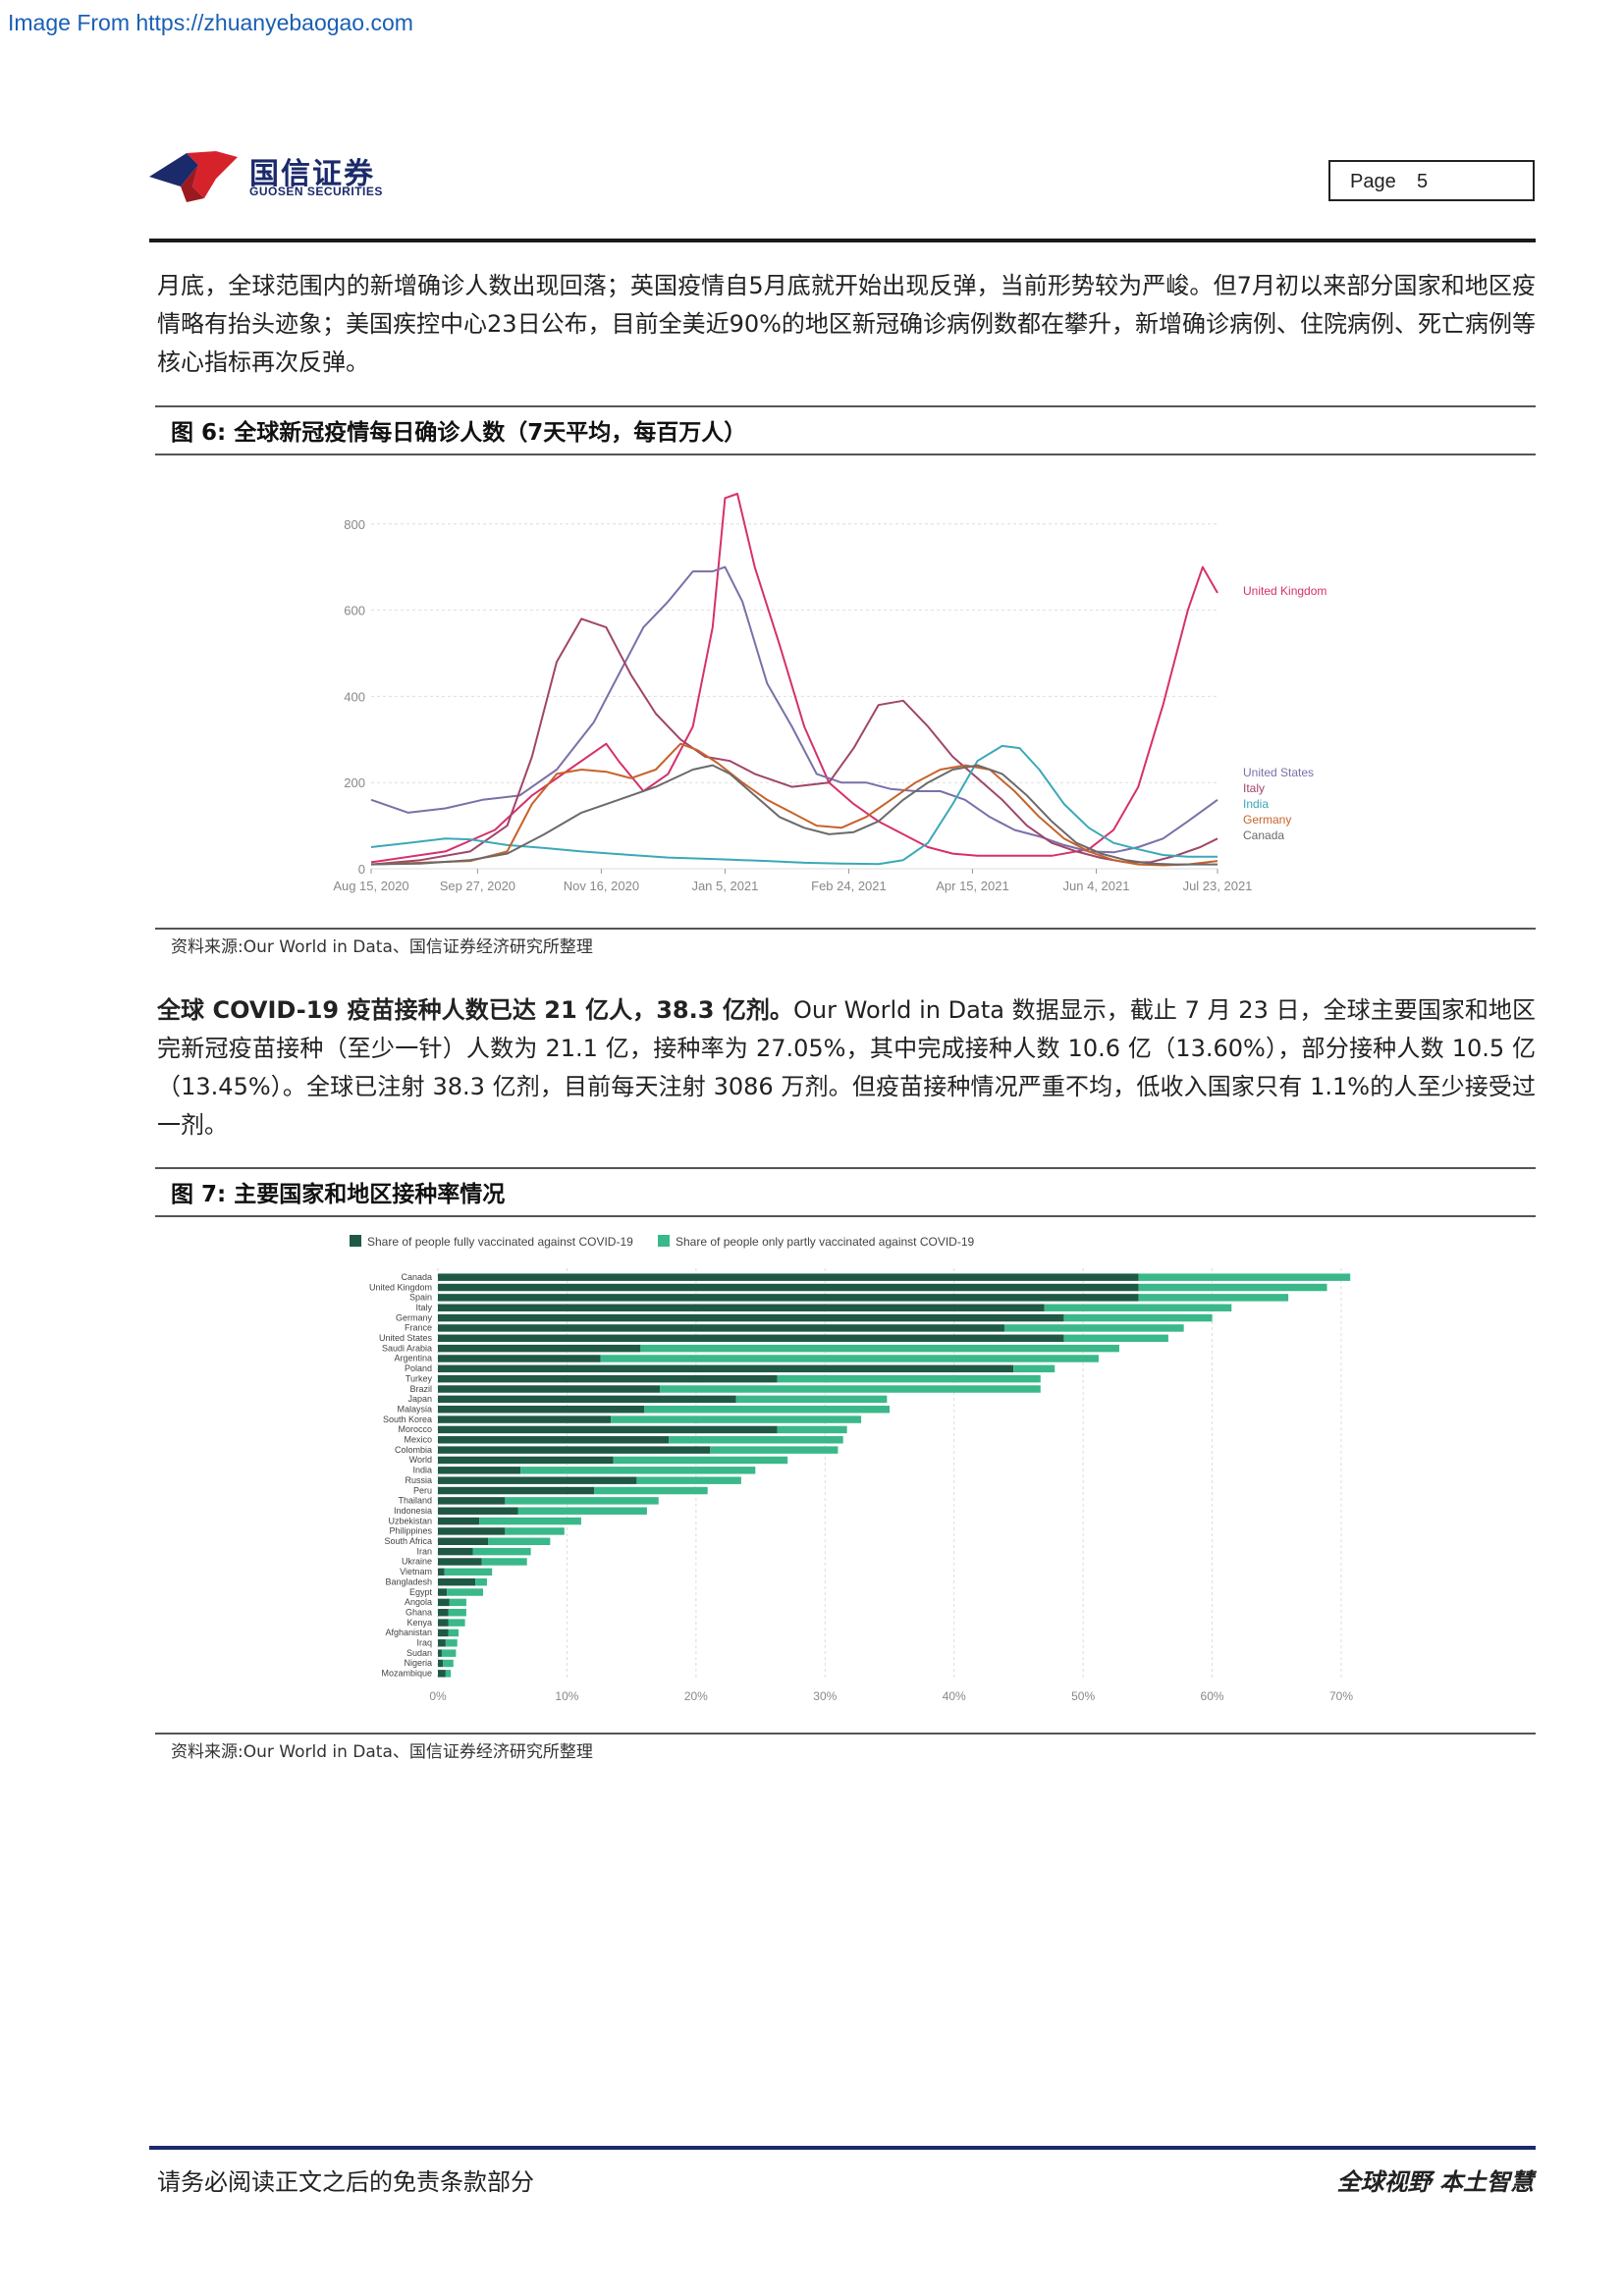 The image size is (1624, 2296). Describe the element at coordinates (849, 886) in the screenshot. I see `x-tick-label: Feb 24, 2021` at that location.